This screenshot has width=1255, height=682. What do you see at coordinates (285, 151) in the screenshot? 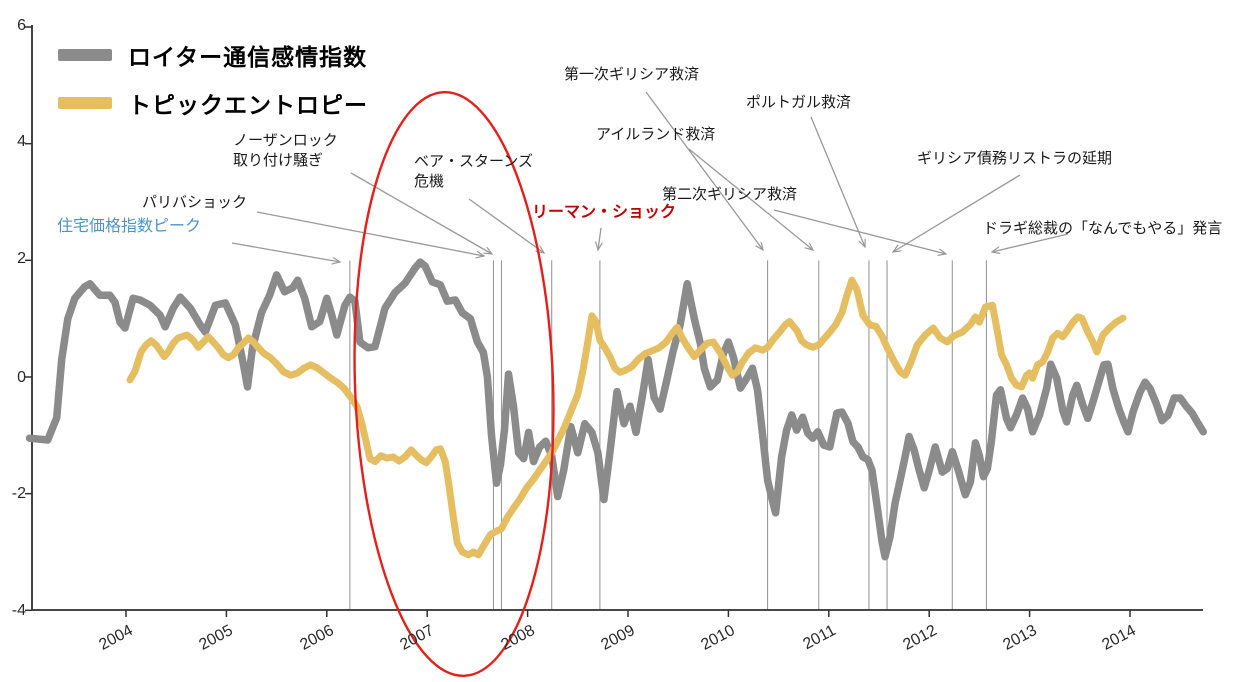
I see `annotation-northern-rock: ノーザンロック 取り付け騒ぎ` at bounding box center [285, 151].